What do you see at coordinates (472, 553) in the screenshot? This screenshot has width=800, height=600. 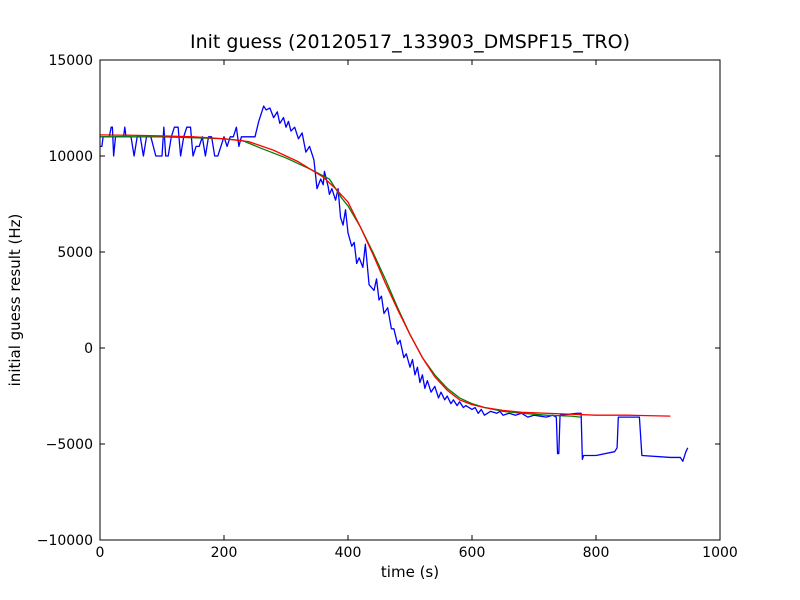 I see `x-tick-label: 600` at bounding box center [472, 553].